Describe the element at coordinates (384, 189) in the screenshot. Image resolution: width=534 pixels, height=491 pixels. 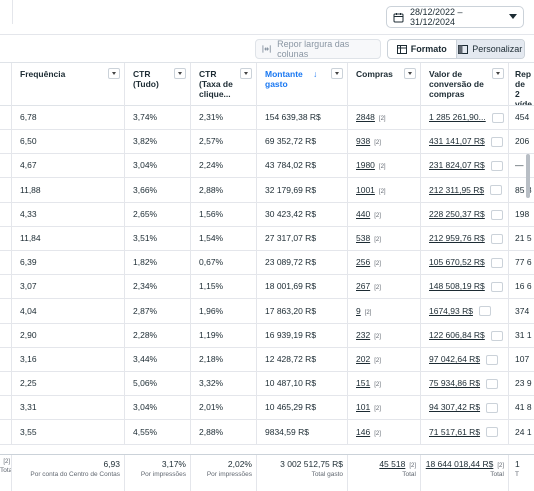
I see `purchases-cell: 1001 [2]` at that location.